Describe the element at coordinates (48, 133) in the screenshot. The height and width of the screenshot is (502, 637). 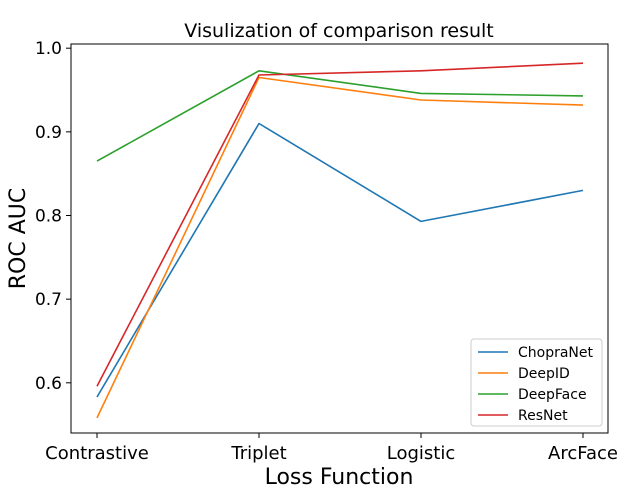
I see `y-tick-label: 0.9` at that location.